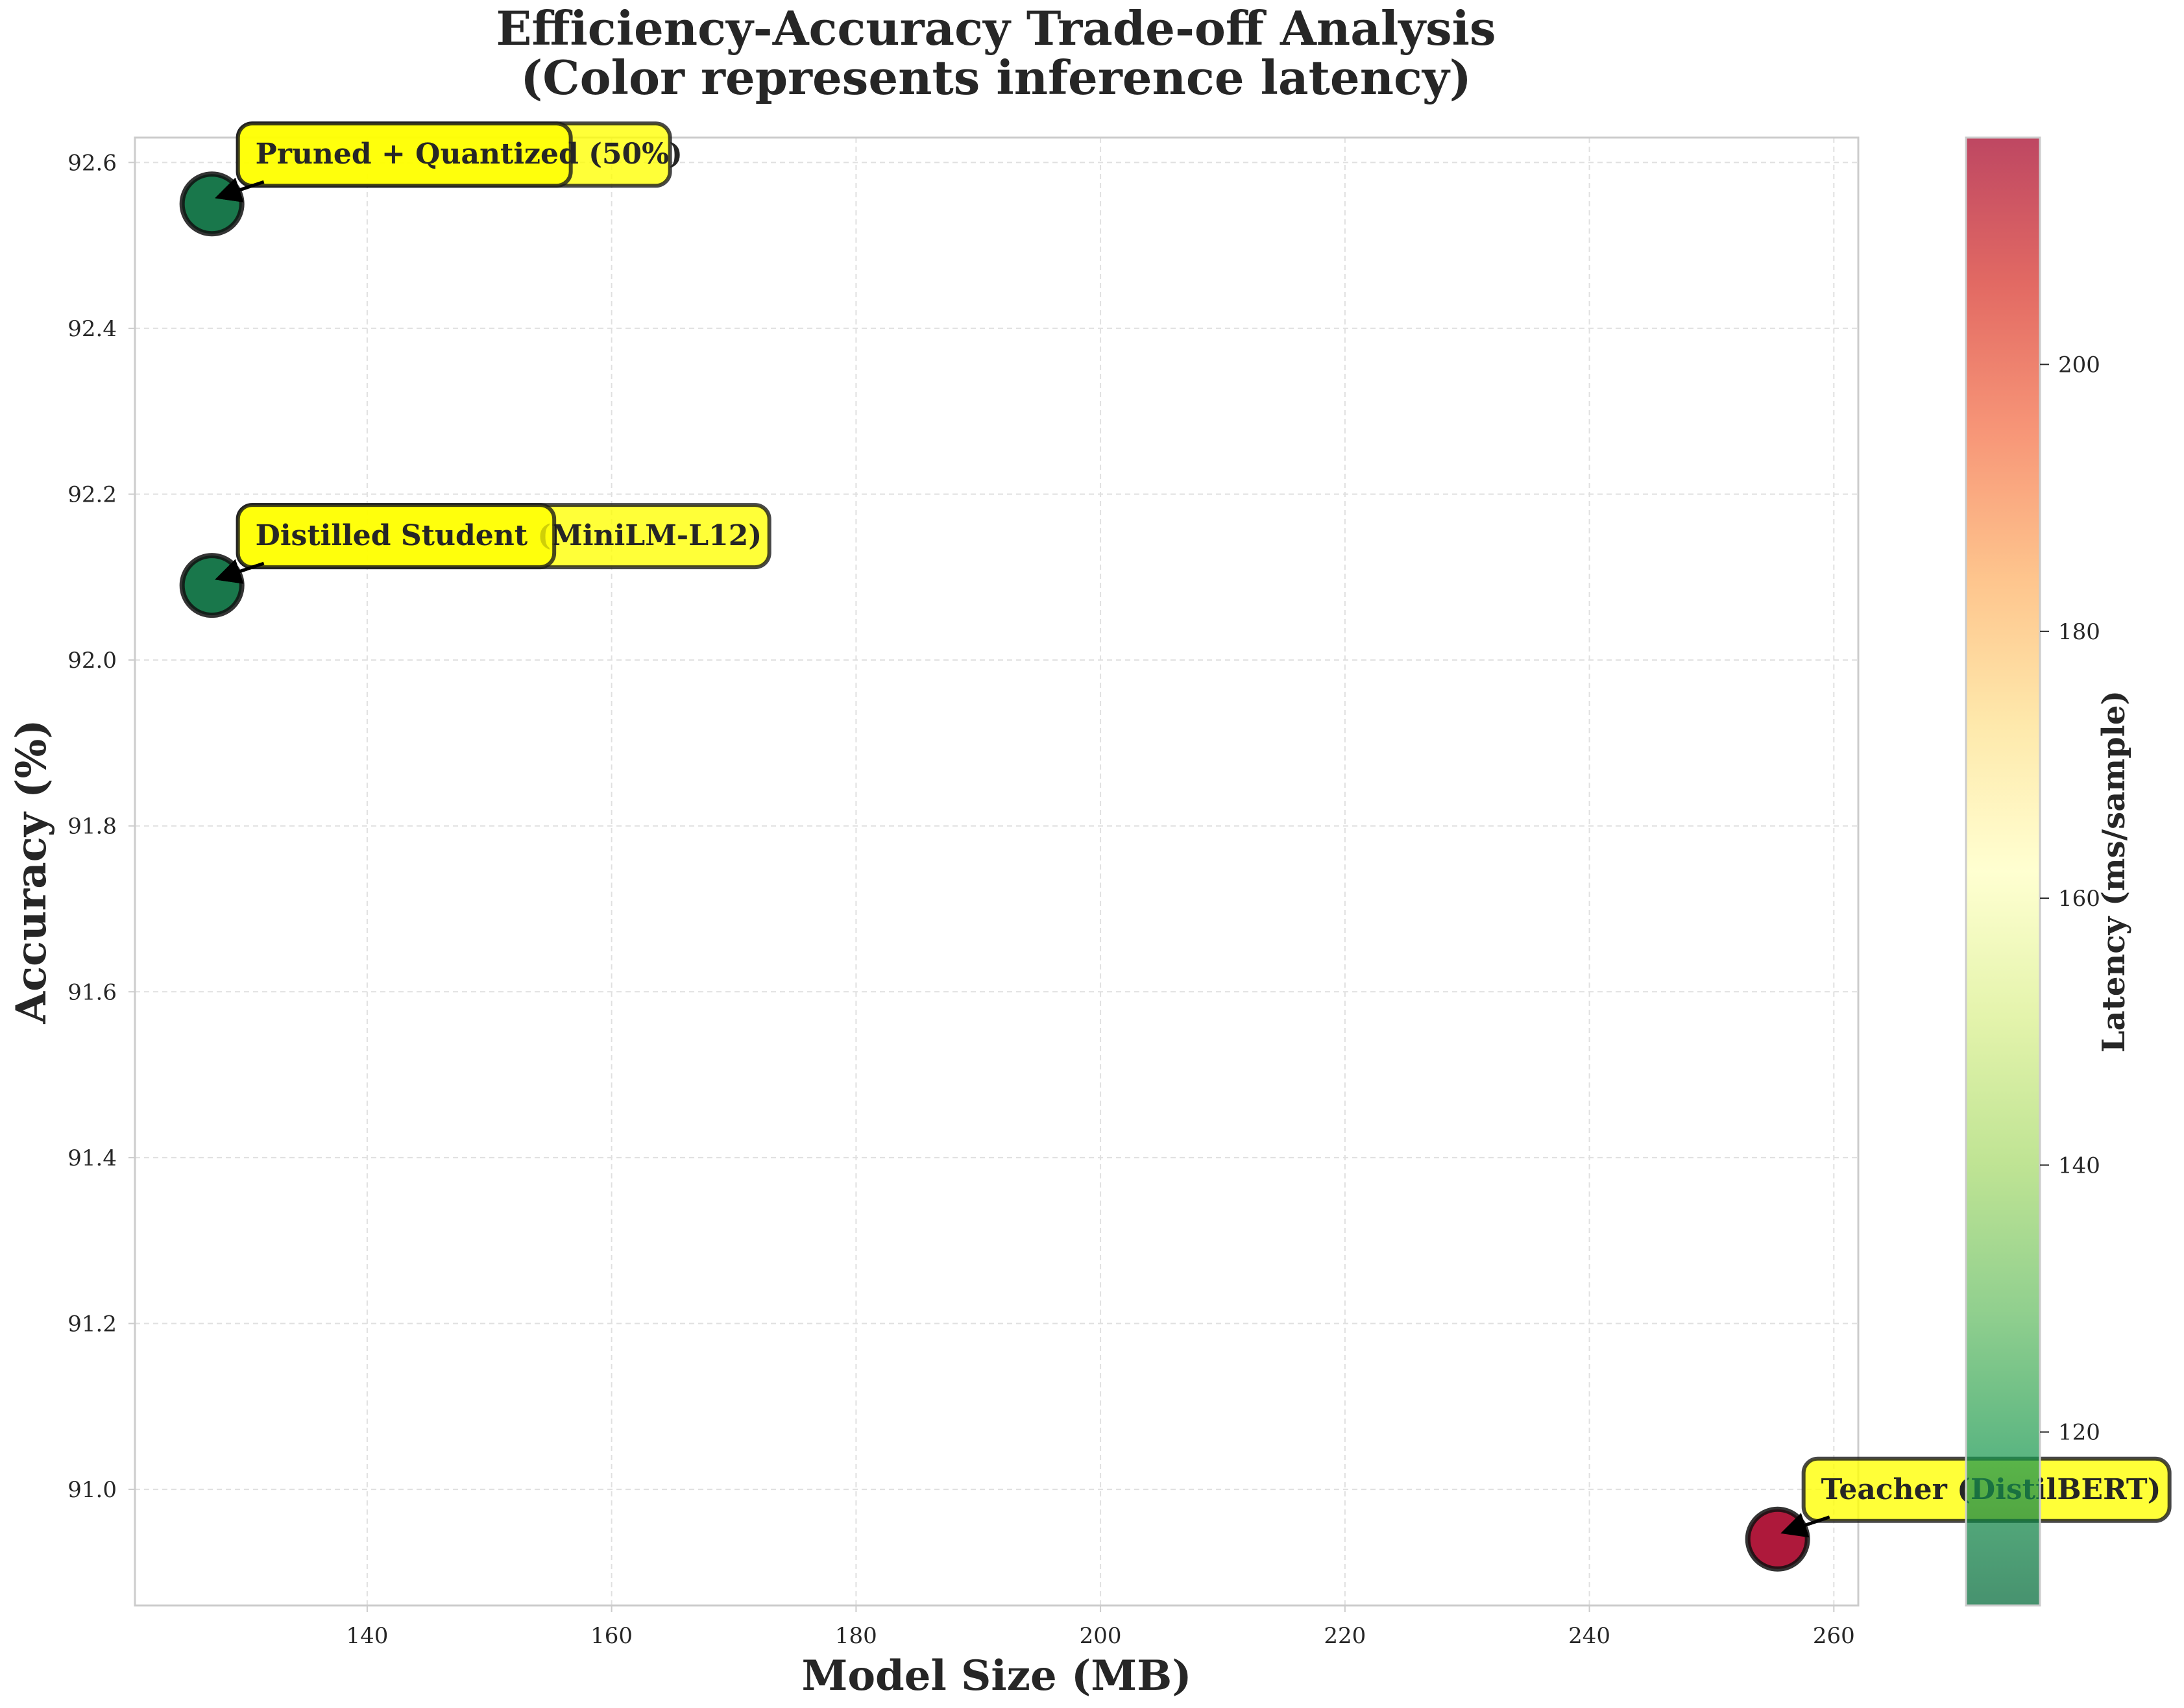 This screenshot has height=1708, width=2184. I want to click on colorbar-label: Latency (ms/sample), so click(2114, 871).